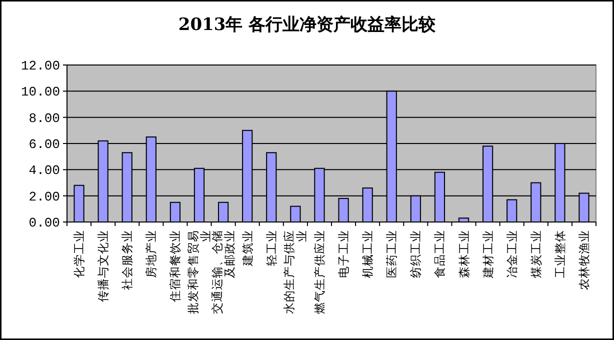 This screenshot has height=340, width=614. I want to click on x-tick-label: 传播与文化业, so click(103, 266).